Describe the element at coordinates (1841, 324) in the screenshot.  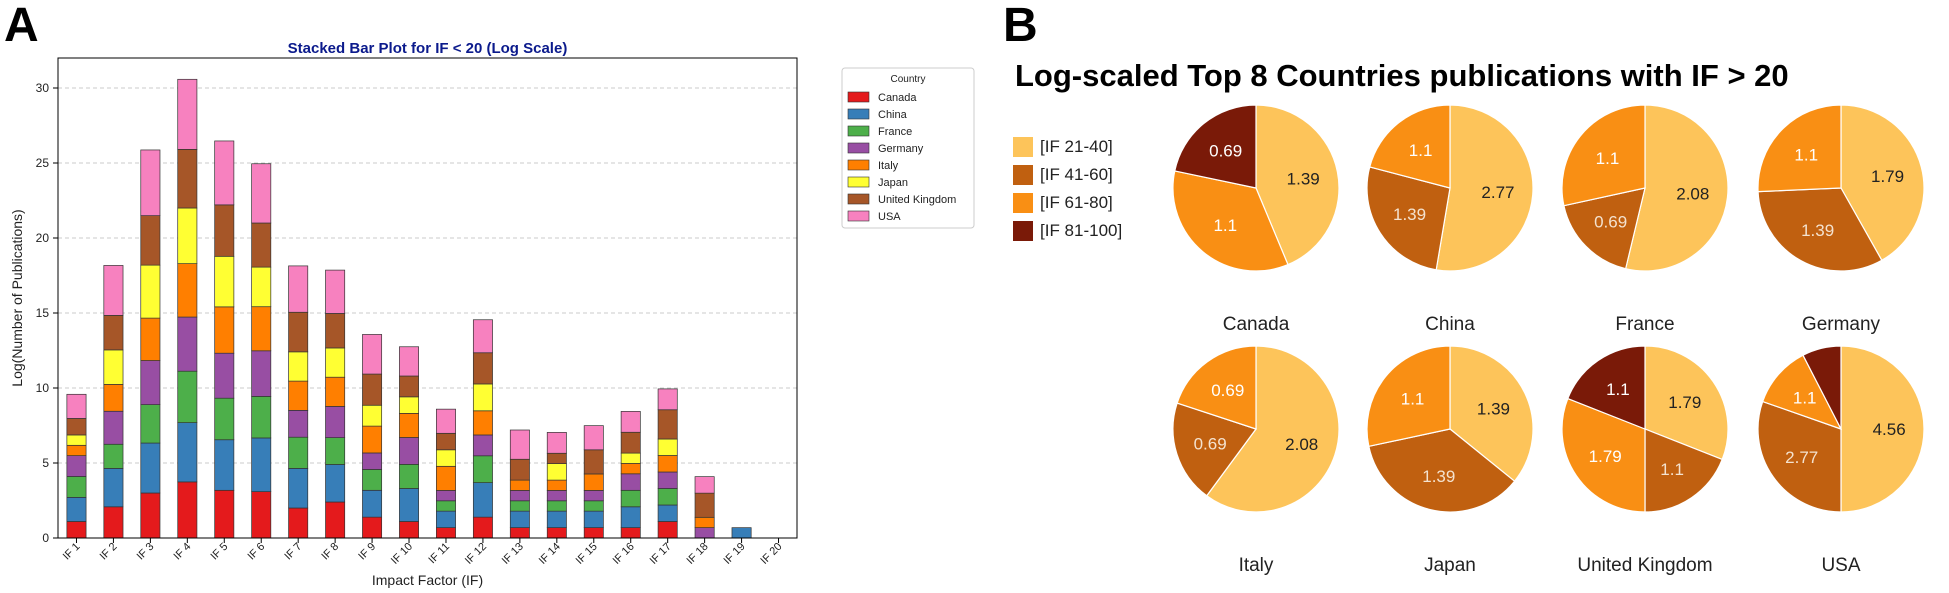
I see `pie-country-label: Germany` at that location.